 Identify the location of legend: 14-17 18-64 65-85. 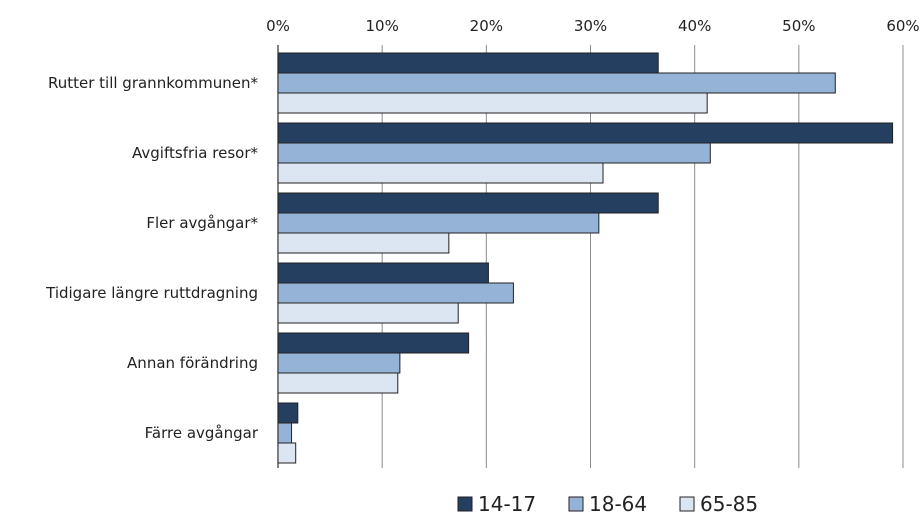
(607, 504).